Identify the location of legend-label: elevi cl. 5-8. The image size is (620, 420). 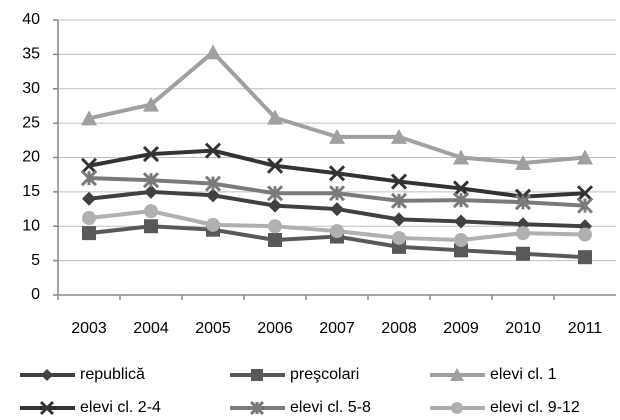
(330, 407).